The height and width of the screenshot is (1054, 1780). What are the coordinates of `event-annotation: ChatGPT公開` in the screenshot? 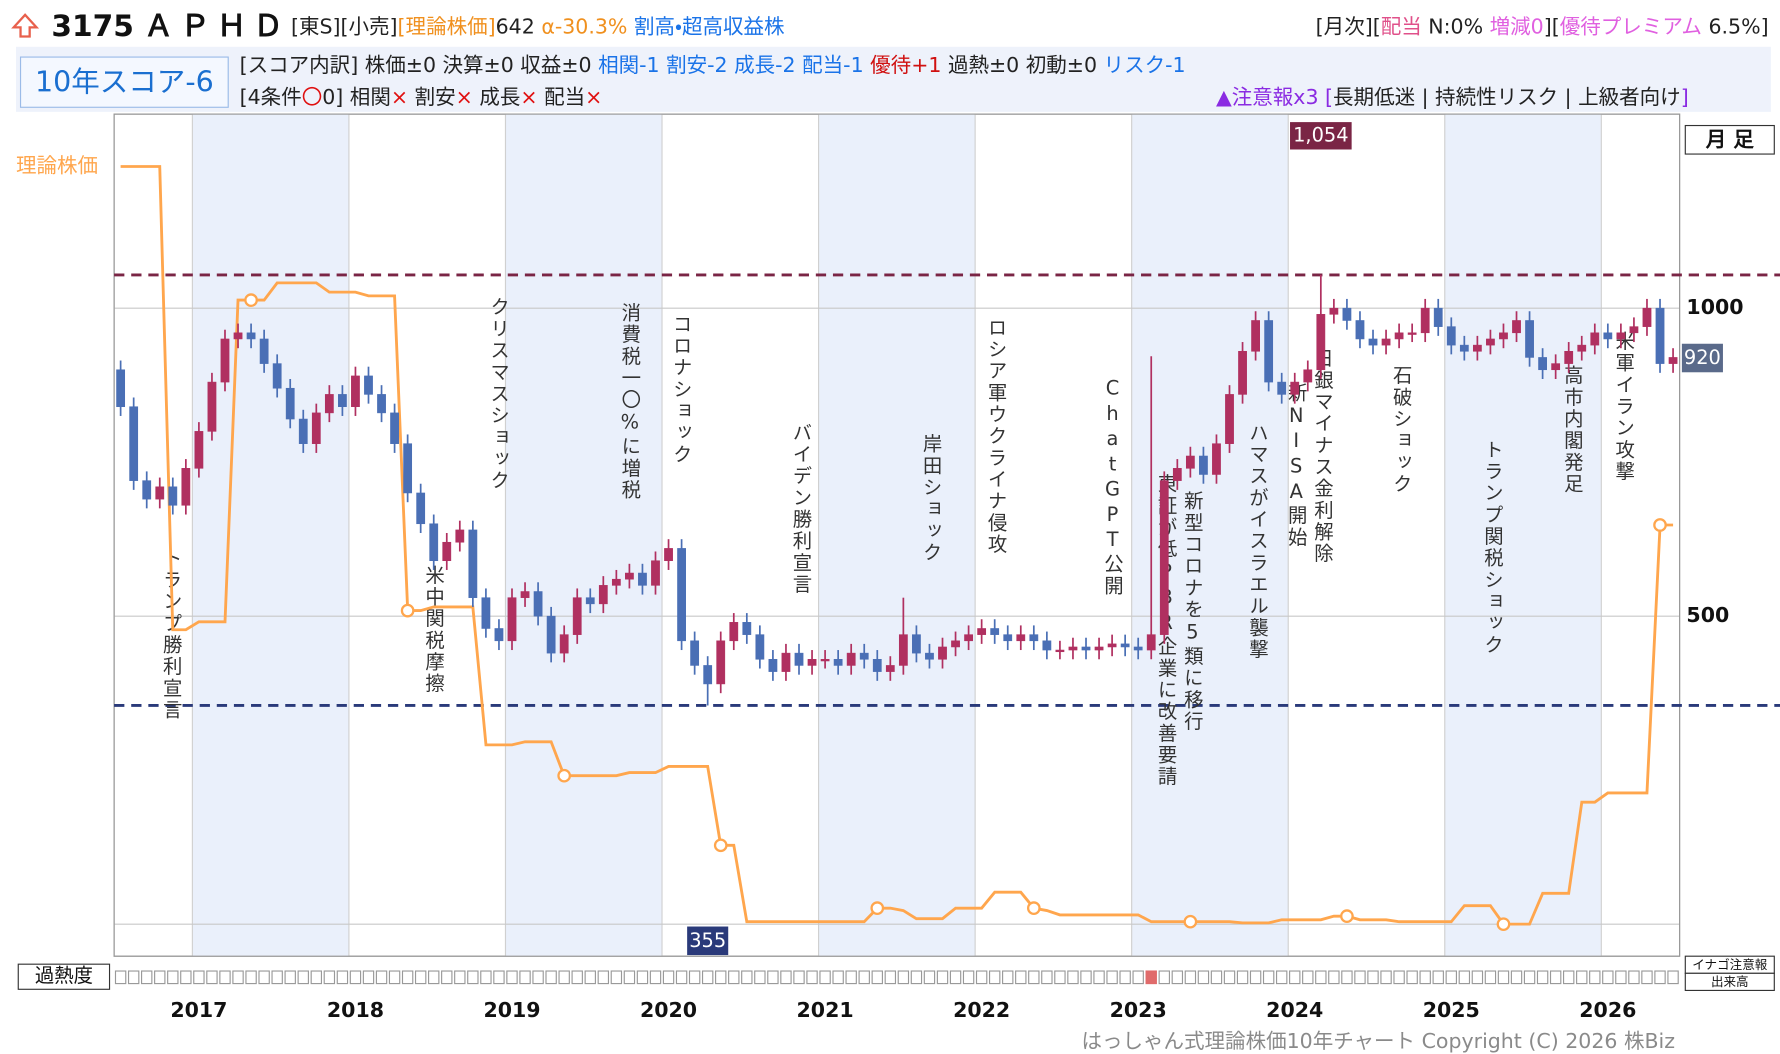 It's located at (1112, 487).